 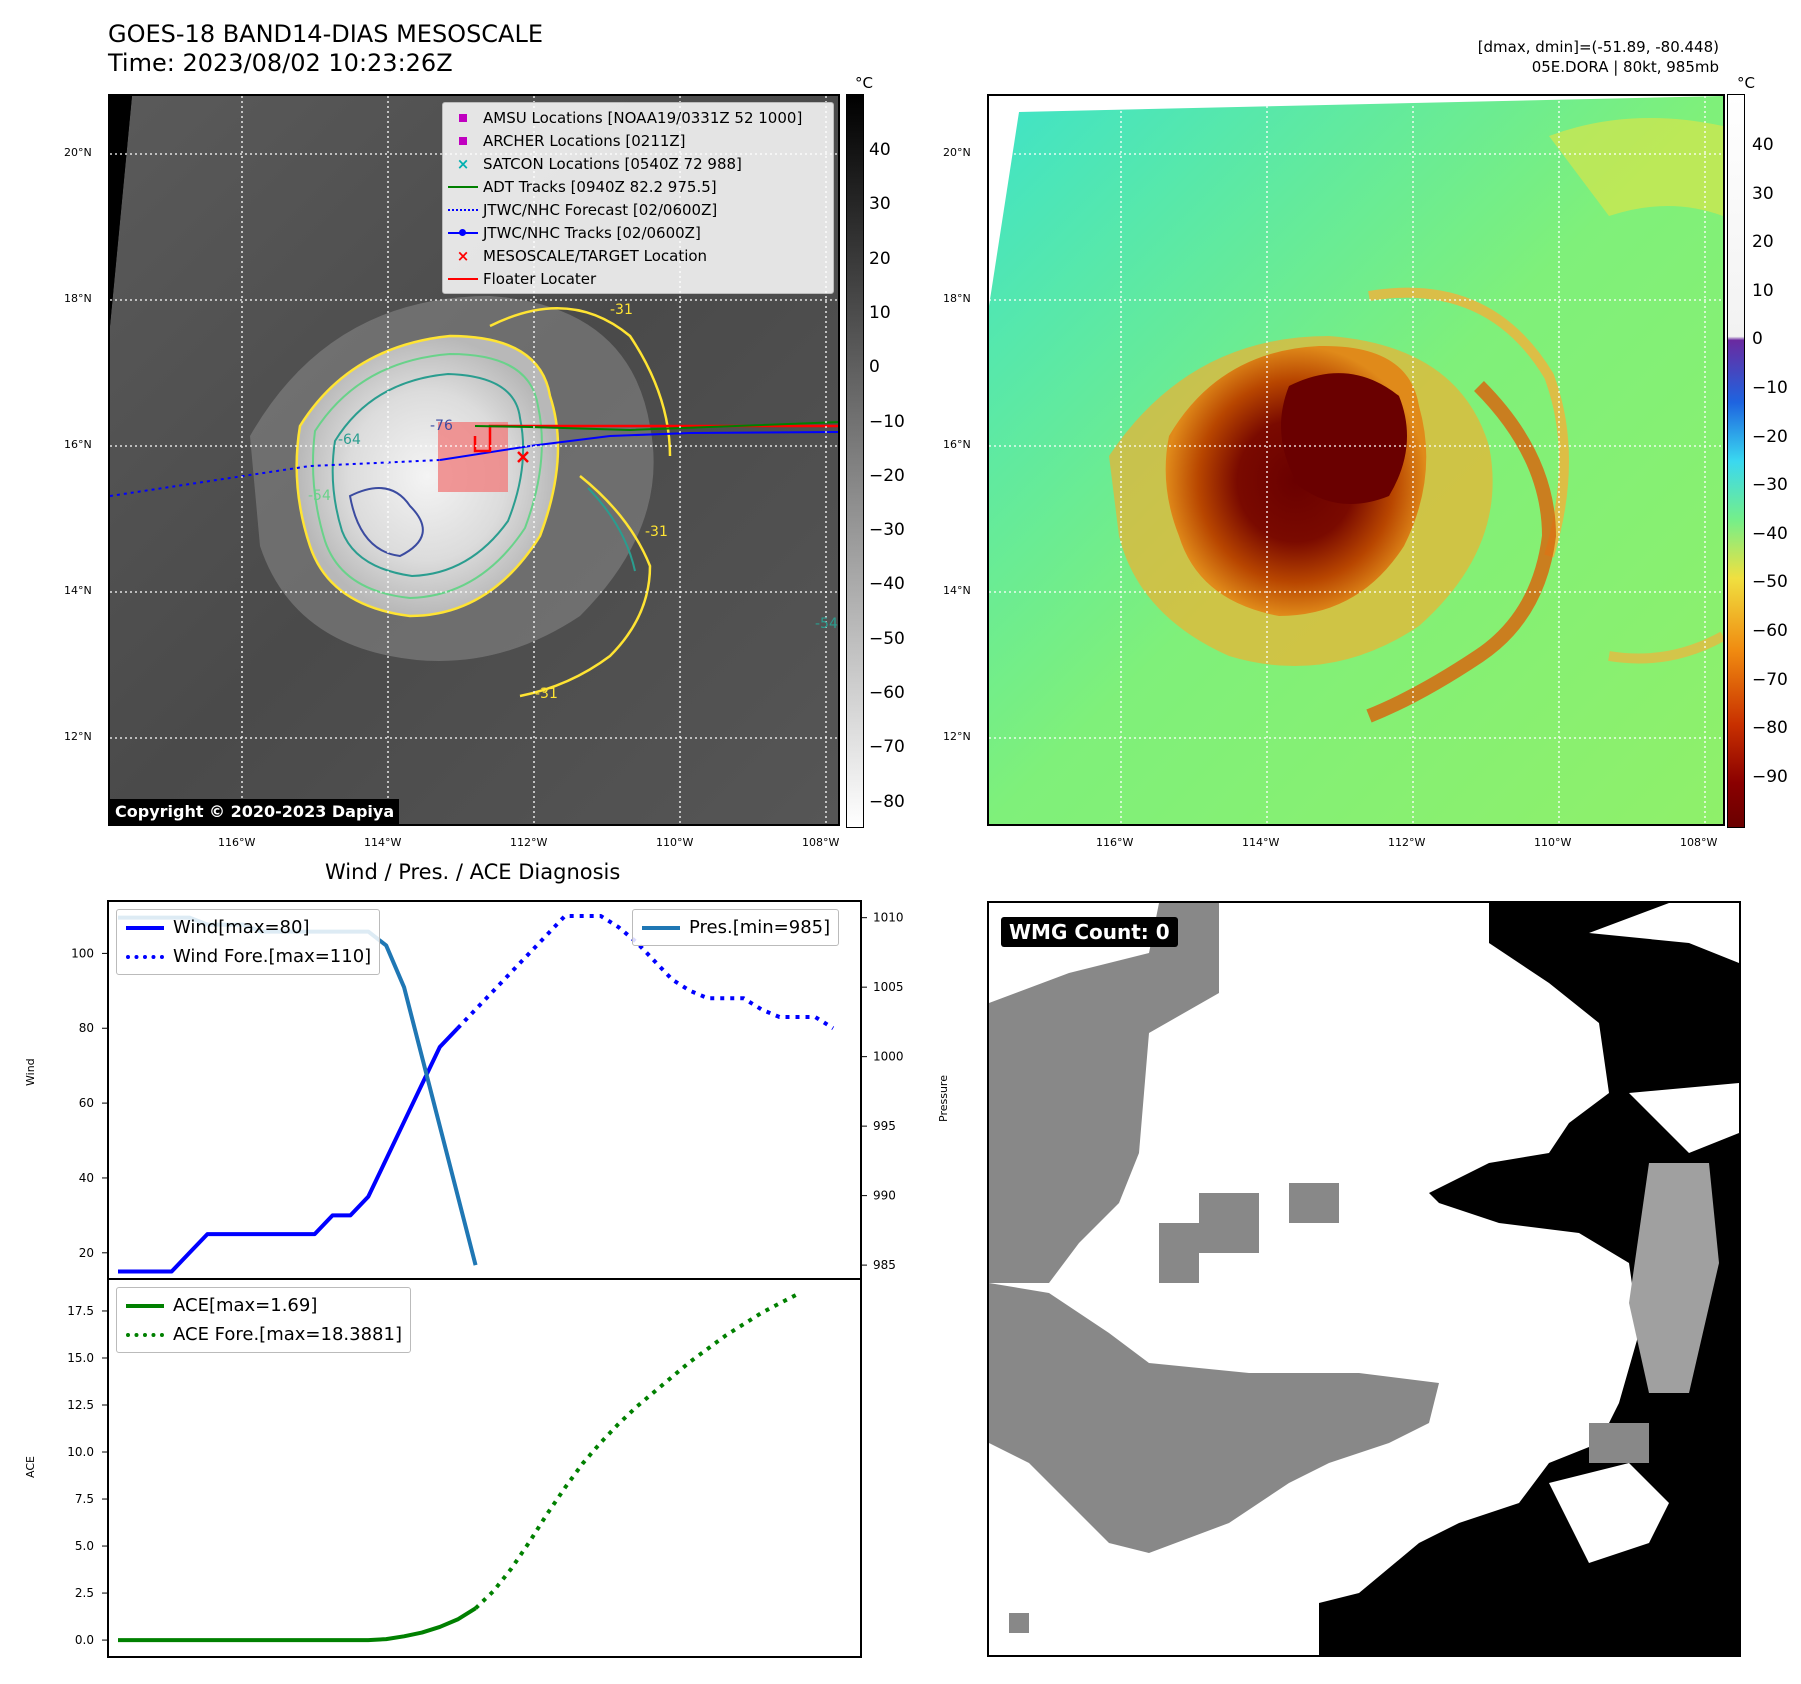 What do you see at coordinates (86, 1103) in the screenshot?
I see `y-tick-label: 60` at bounding box center [86, 1103].